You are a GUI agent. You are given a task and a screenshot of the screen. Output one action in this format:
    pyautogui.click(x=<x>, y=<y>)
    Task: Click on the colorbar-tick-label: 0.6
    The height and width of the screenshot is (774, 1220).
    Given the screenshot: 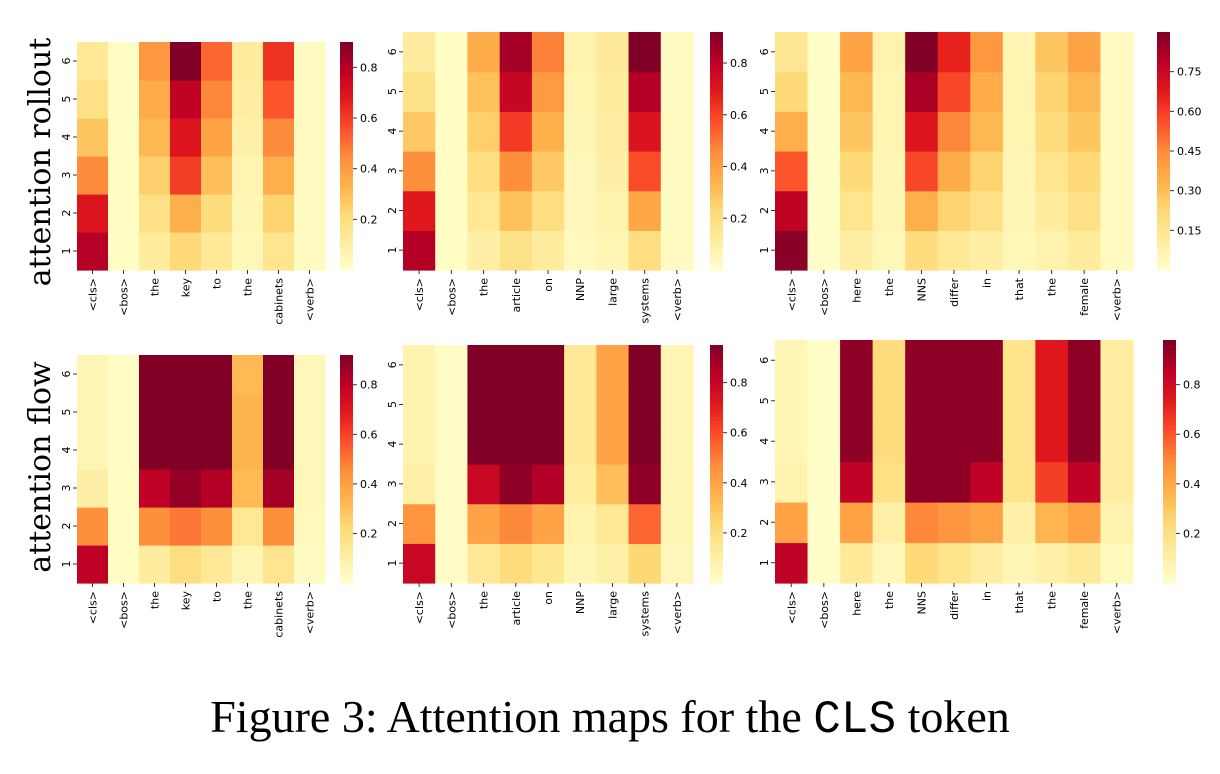 What is the action you would take?
    pyautogui.click(x=1192, y=434)
    